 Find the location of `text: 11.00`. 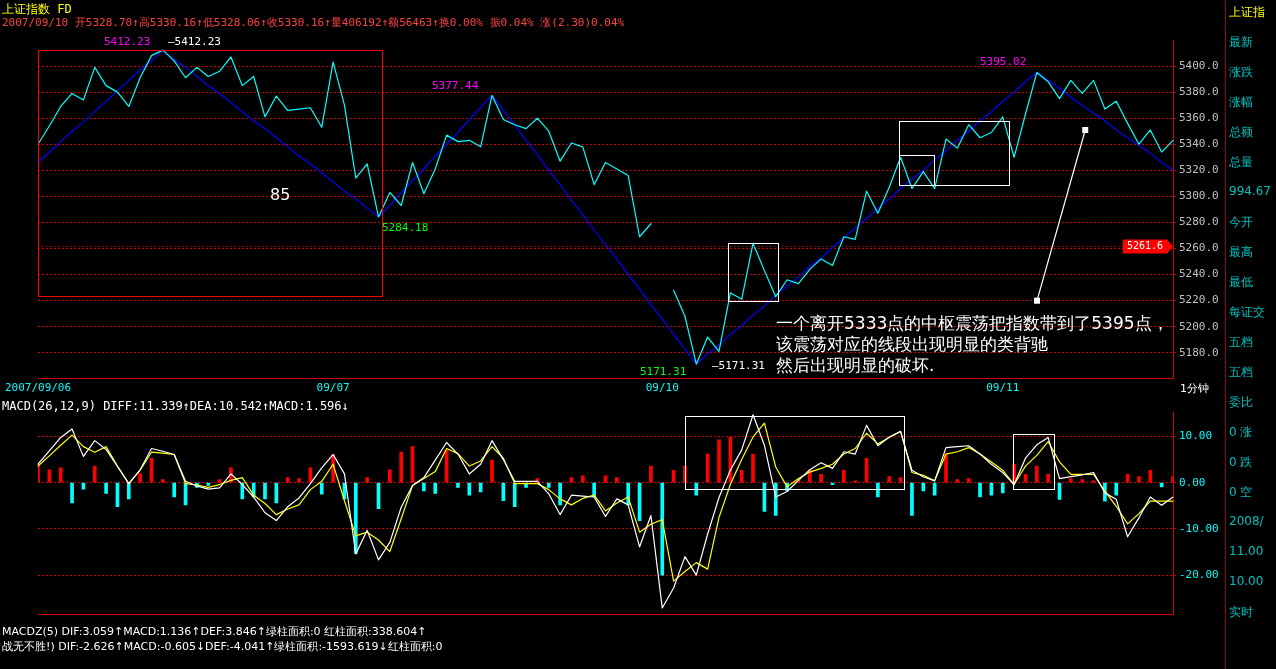

text: 11.00 is located at coordinates (1246, 551).